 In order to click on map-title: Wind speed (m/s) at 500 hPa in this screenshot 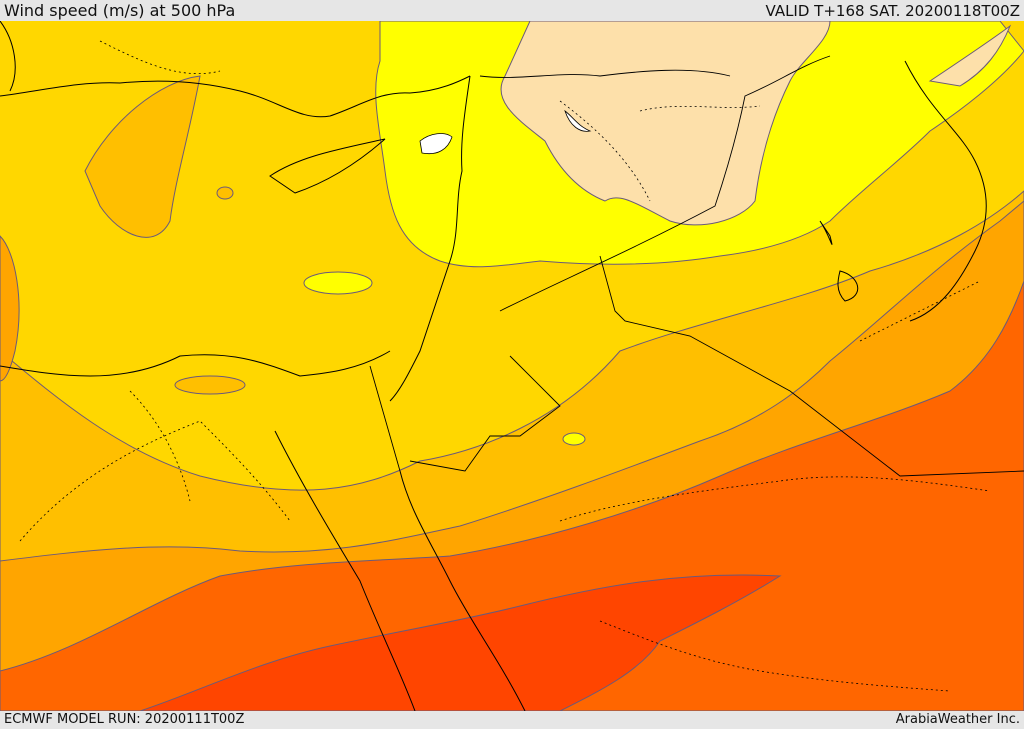, I will do `click(120, 10)`.